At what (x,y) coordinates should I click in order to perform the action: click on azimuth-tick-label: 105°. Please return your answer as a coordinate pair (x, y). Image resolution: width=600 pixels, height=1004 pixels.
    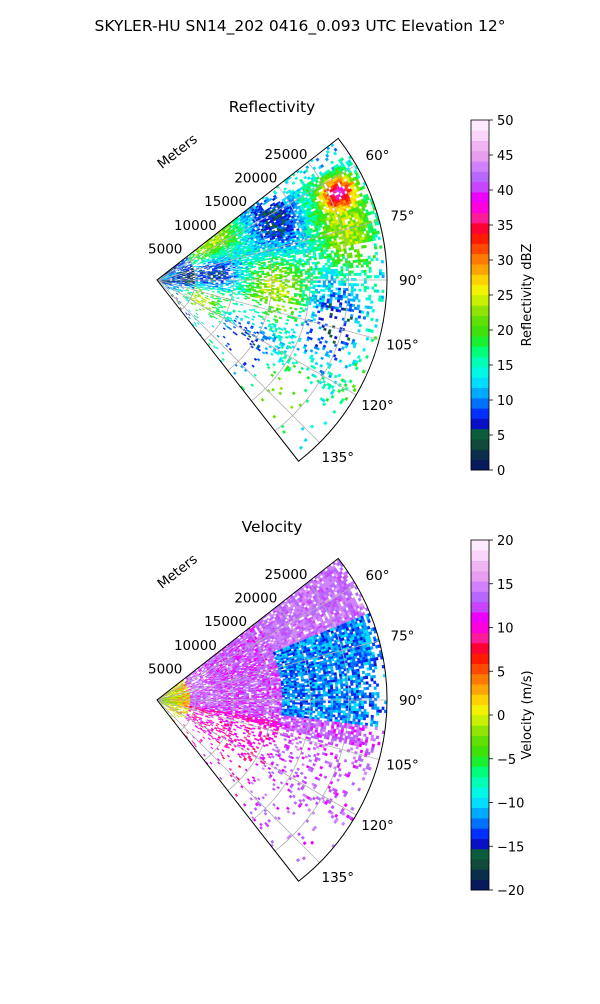
    Looking at the image, I should click on (402, 346).